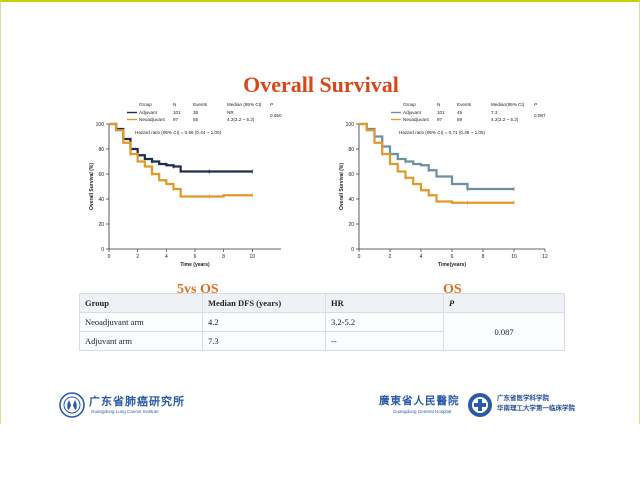 The width and height of the screenshot is (640, 480). I want to click on table-header: Group, so click(141, 303).